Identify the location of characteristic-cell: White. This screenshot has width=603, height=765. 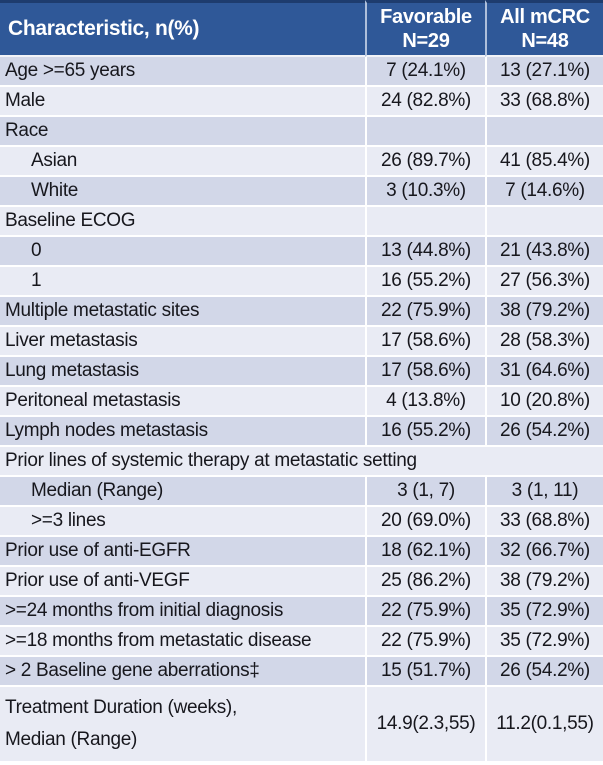
(182, 192).